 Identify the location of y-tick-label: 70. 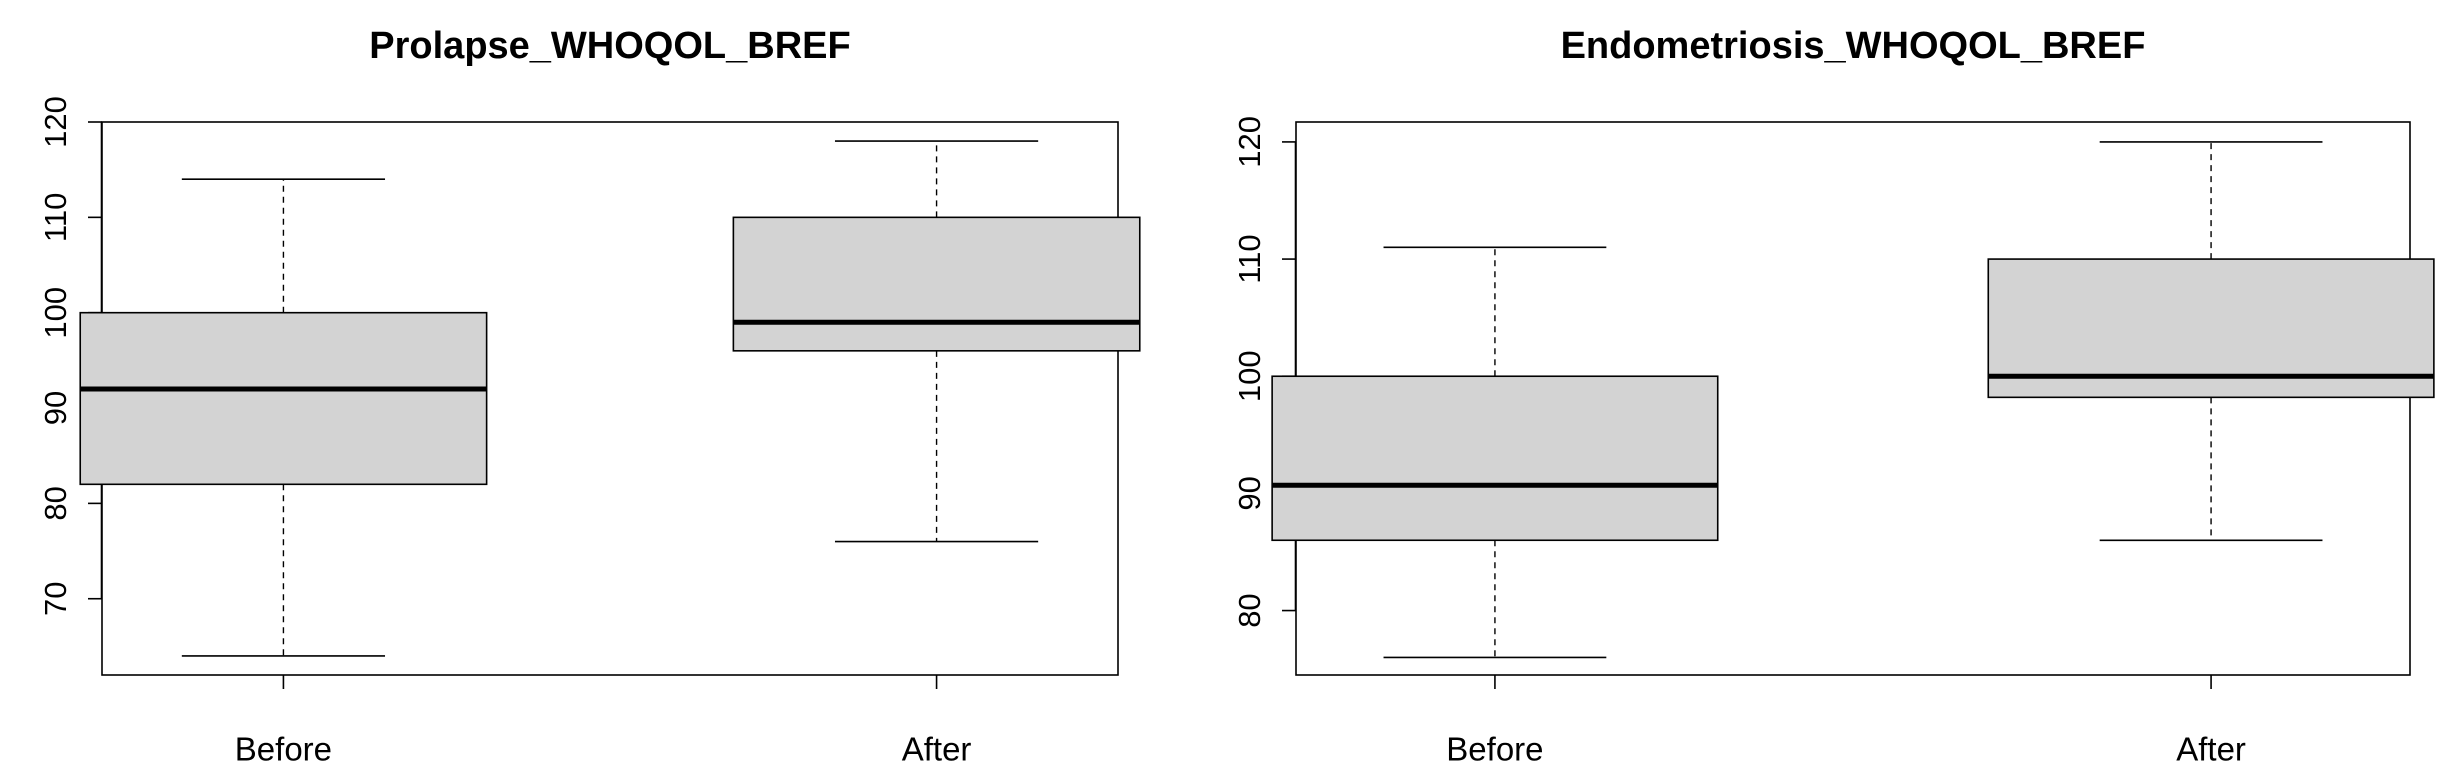
(55, 598).